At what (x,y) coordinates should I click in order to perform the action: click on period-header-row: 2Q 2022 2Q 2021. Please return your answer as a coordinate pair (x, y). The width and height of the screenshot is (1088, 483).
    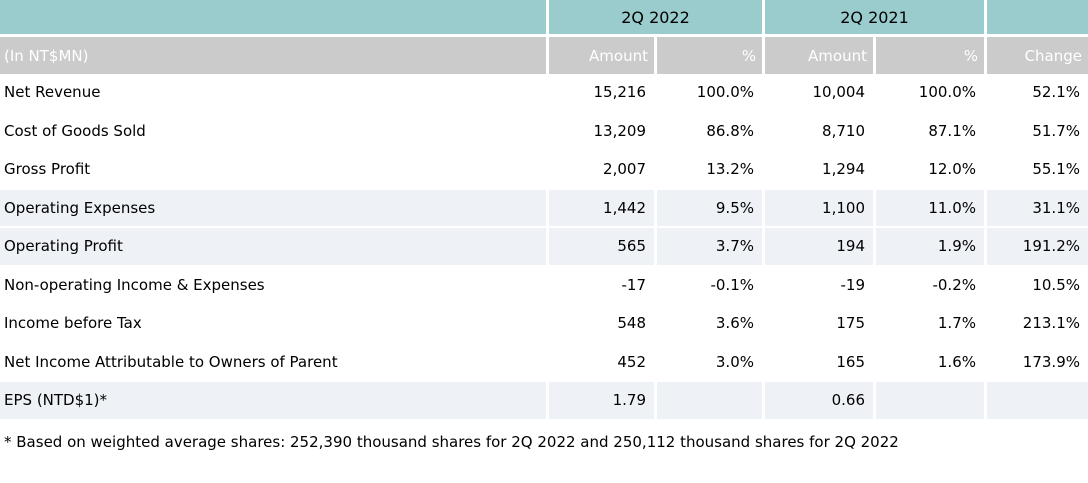
    Looking at the image, I should click on (544, 17).